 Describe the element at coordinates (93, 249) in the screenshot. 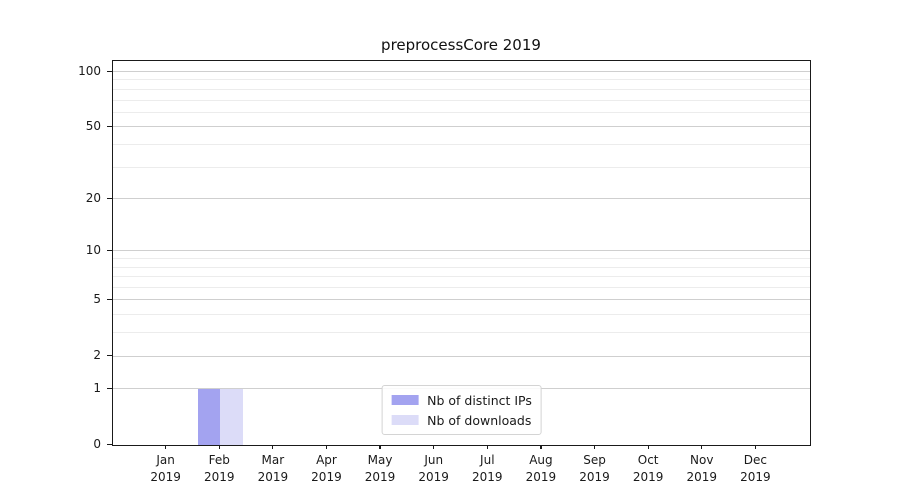

I see `y-tick-label: 10` at that location.